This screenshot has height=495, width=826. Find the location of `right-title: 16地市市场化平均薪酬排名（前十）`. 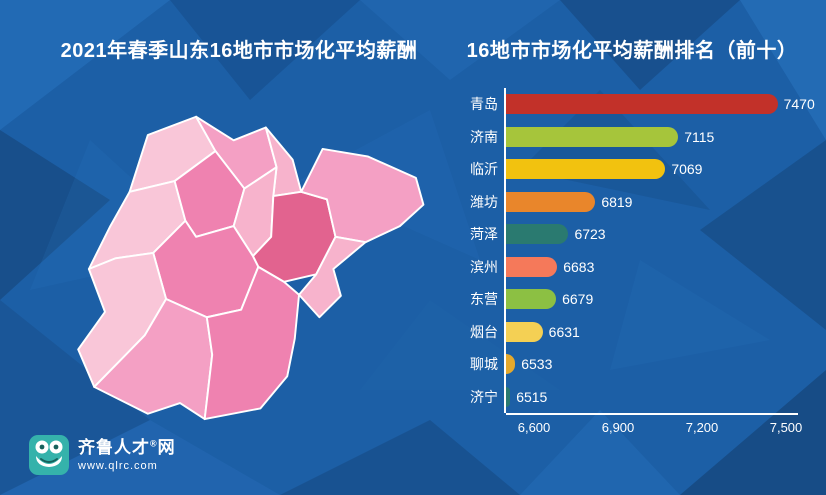

right-title: 16地市市场化平均薪酬排名（前十） is located at coordinates (632, 51).